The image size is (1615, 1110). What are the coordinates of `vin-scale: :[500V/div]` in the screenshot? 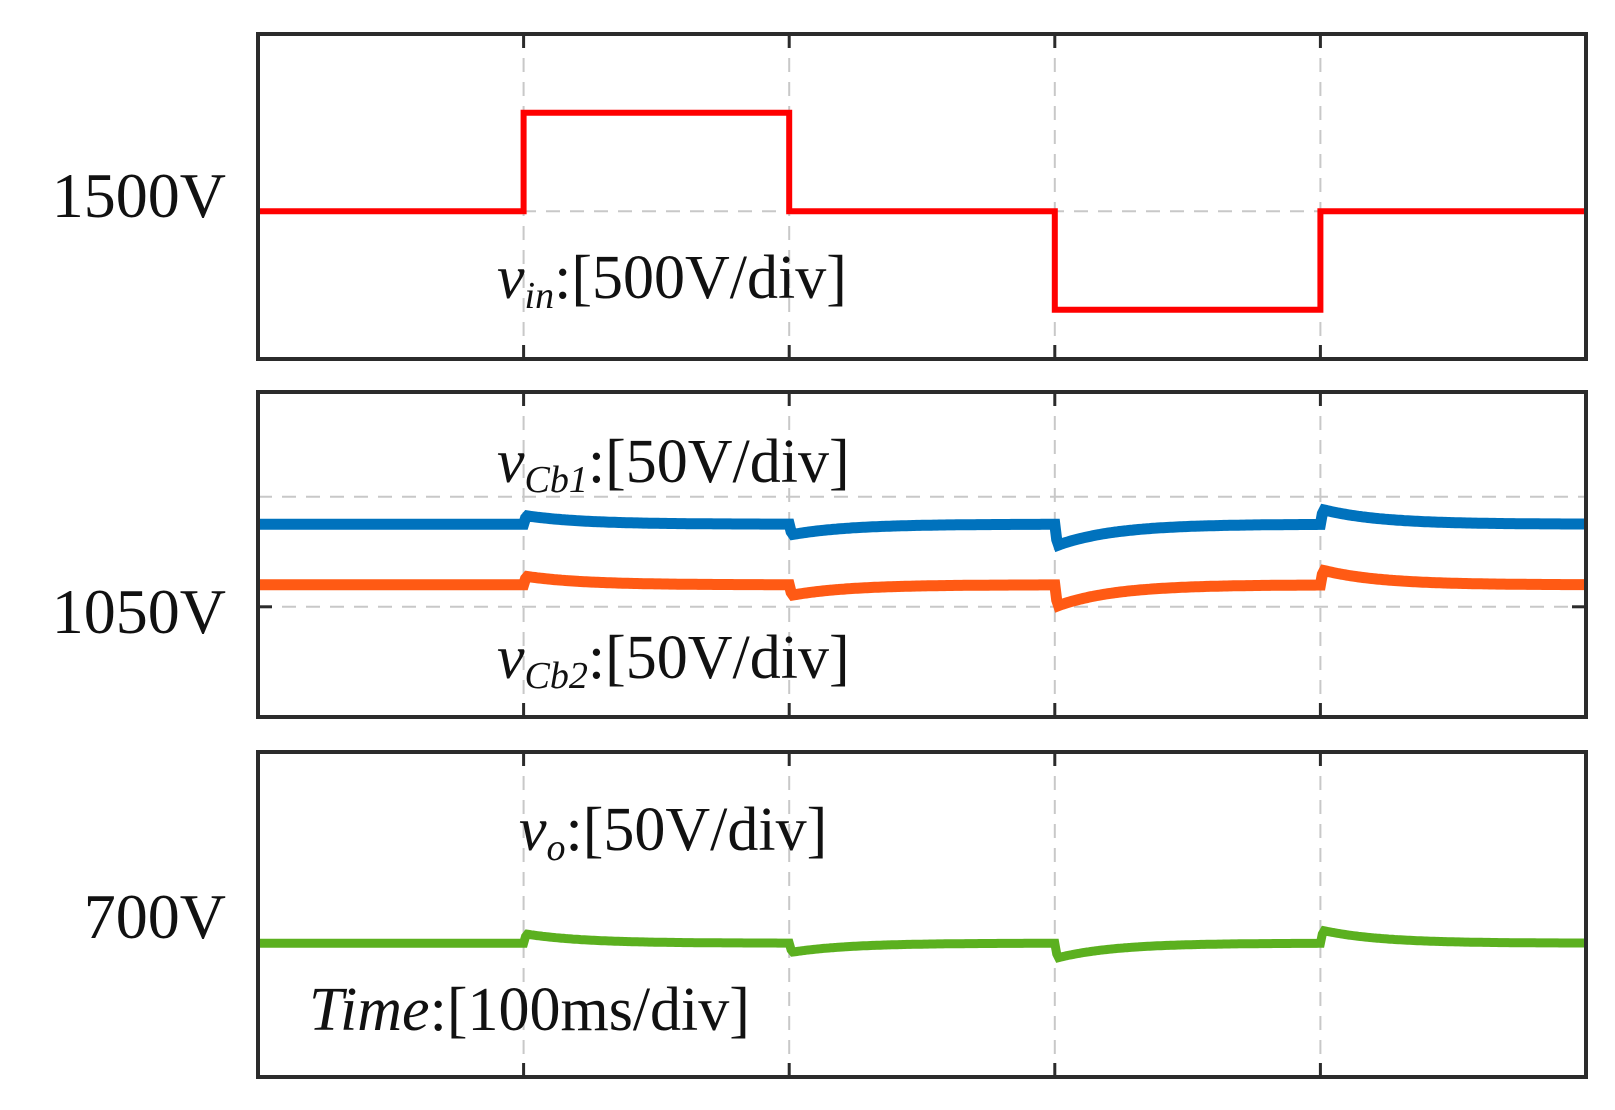 It's located at (700, 278).